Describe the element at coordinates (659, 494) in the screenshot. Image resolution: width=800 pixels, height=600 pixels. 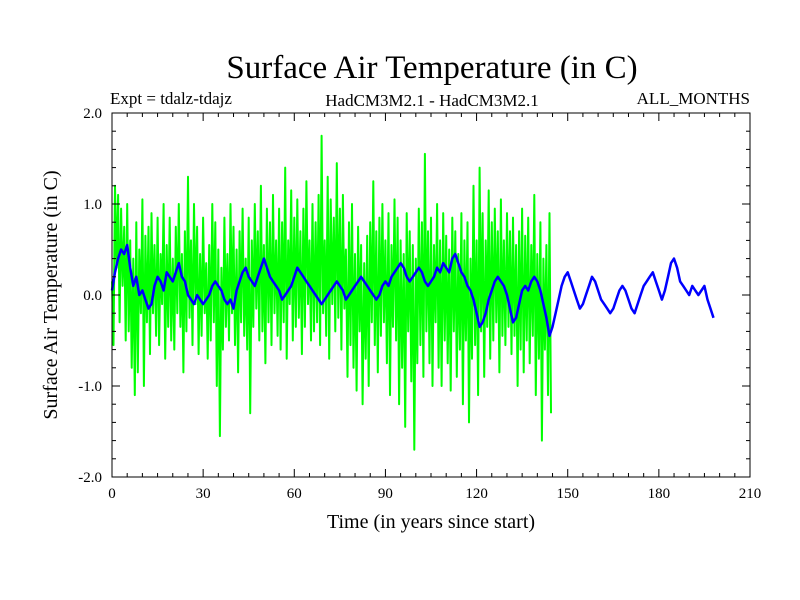
I see `x-tick-label: 180` at that location.